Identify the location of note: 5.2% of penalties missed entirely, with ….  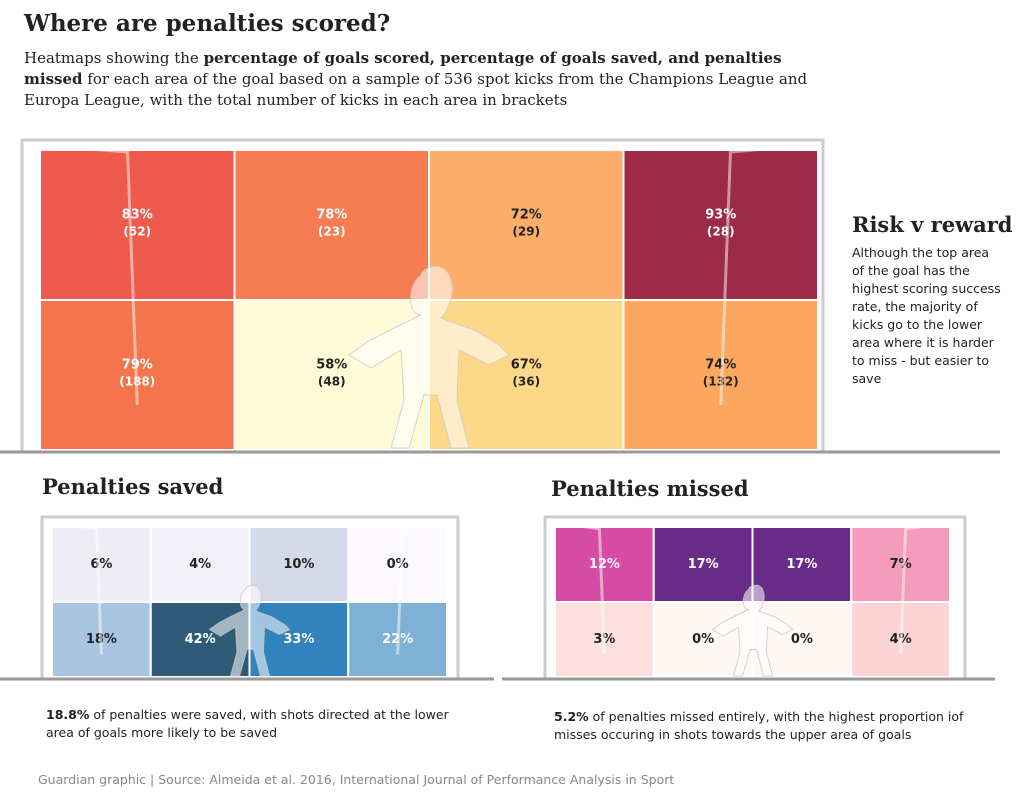
(764, 726).